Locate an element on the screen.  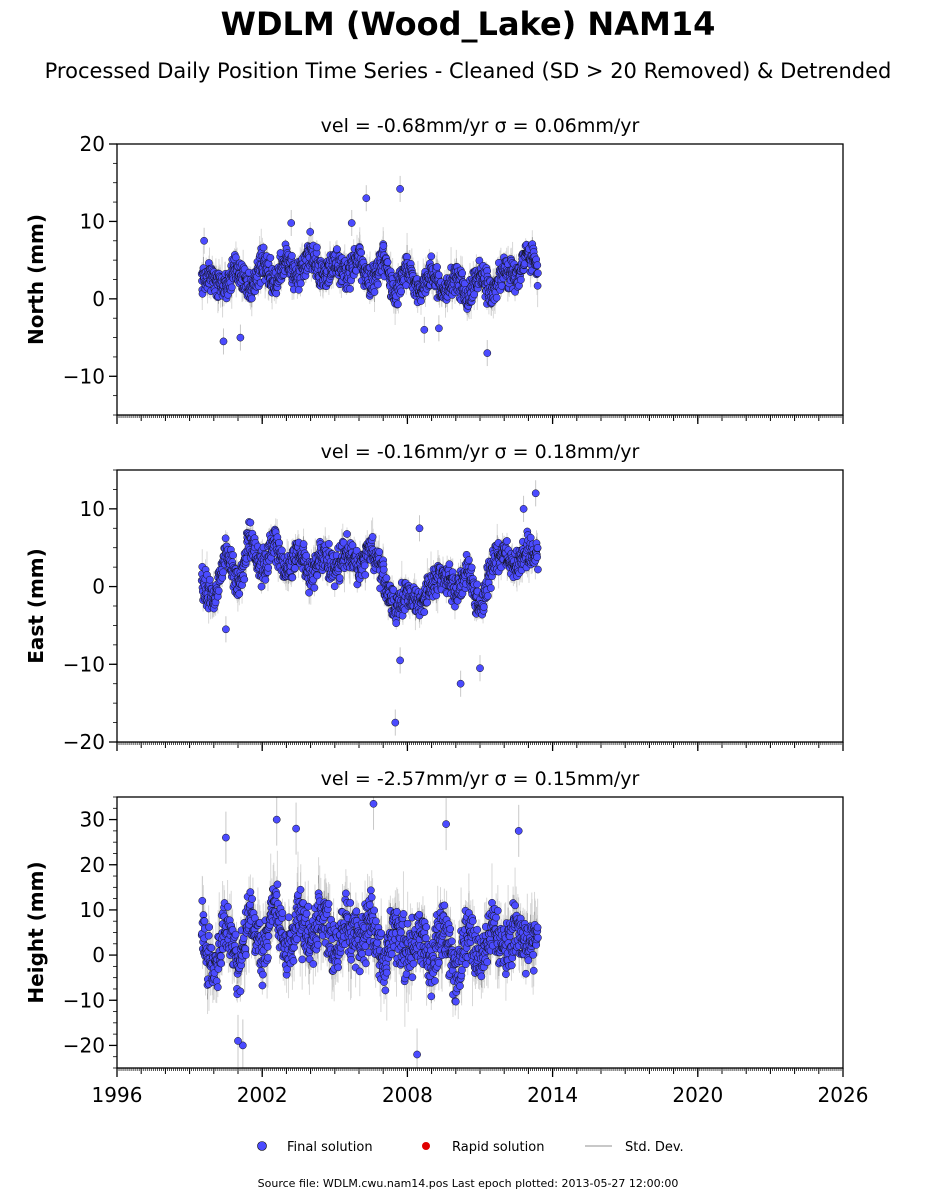
north-y-tick-label: 20 is located at coordinates (92, 144).